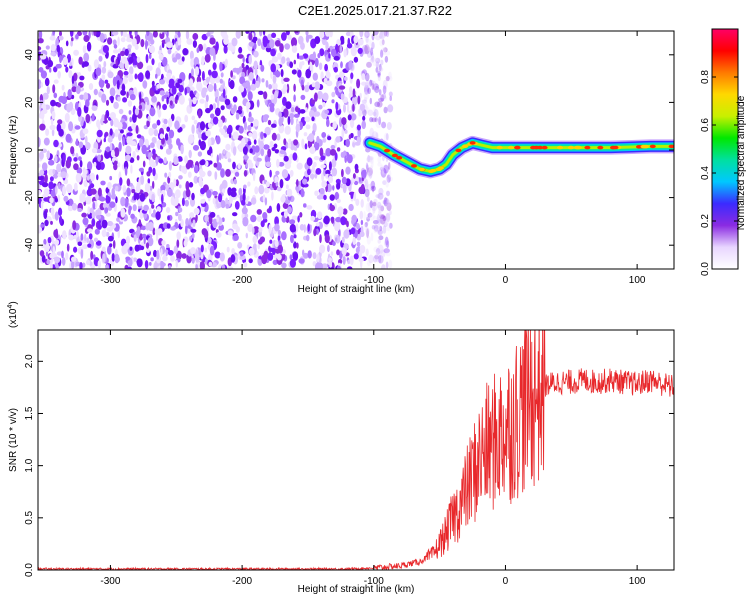 The height and width of the screenshot is (600, 750). I want to click on y-tick-label: -20, so click(29, 197).